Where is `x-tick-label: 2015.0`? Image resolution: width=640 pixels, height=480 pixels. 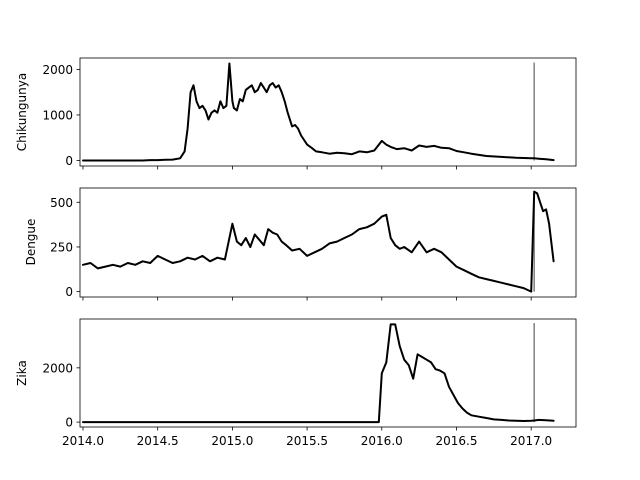
x-tick-label: 2015.0 is located at coordinates (232, 441).